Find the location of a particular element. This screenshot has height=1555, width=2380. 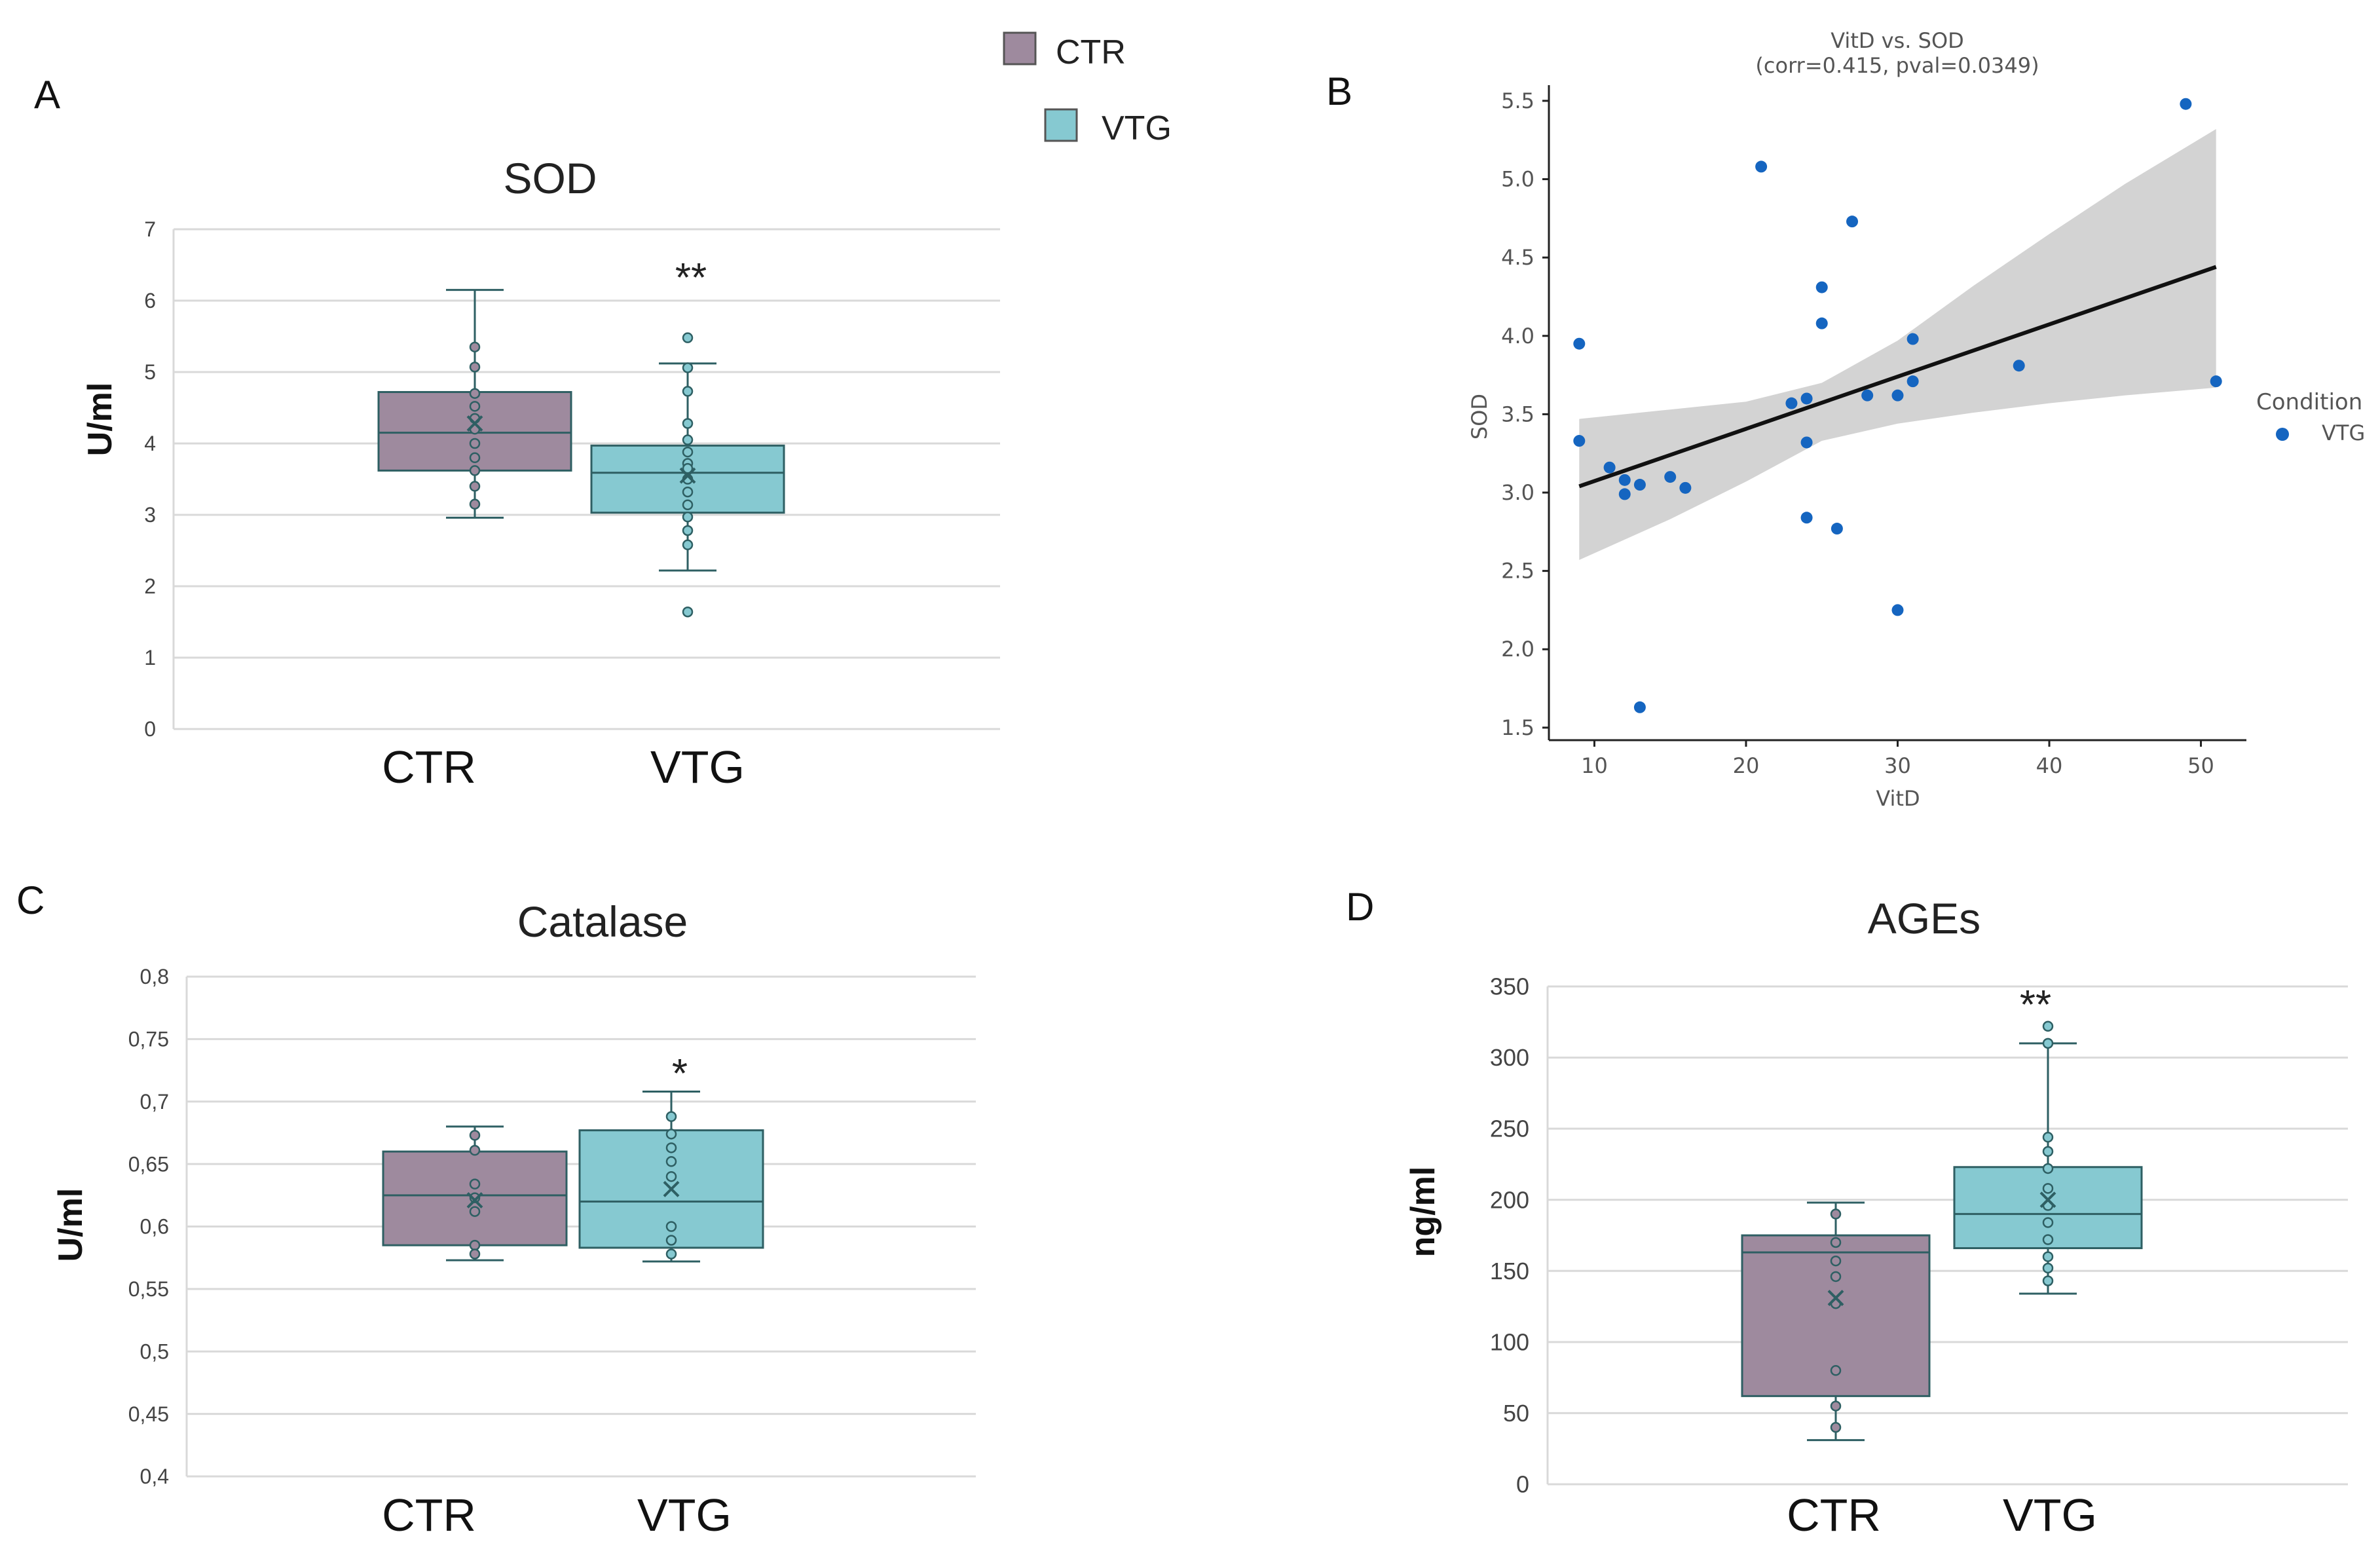

y-tick-label: 0,55 is located at coordinates (148, 1289).